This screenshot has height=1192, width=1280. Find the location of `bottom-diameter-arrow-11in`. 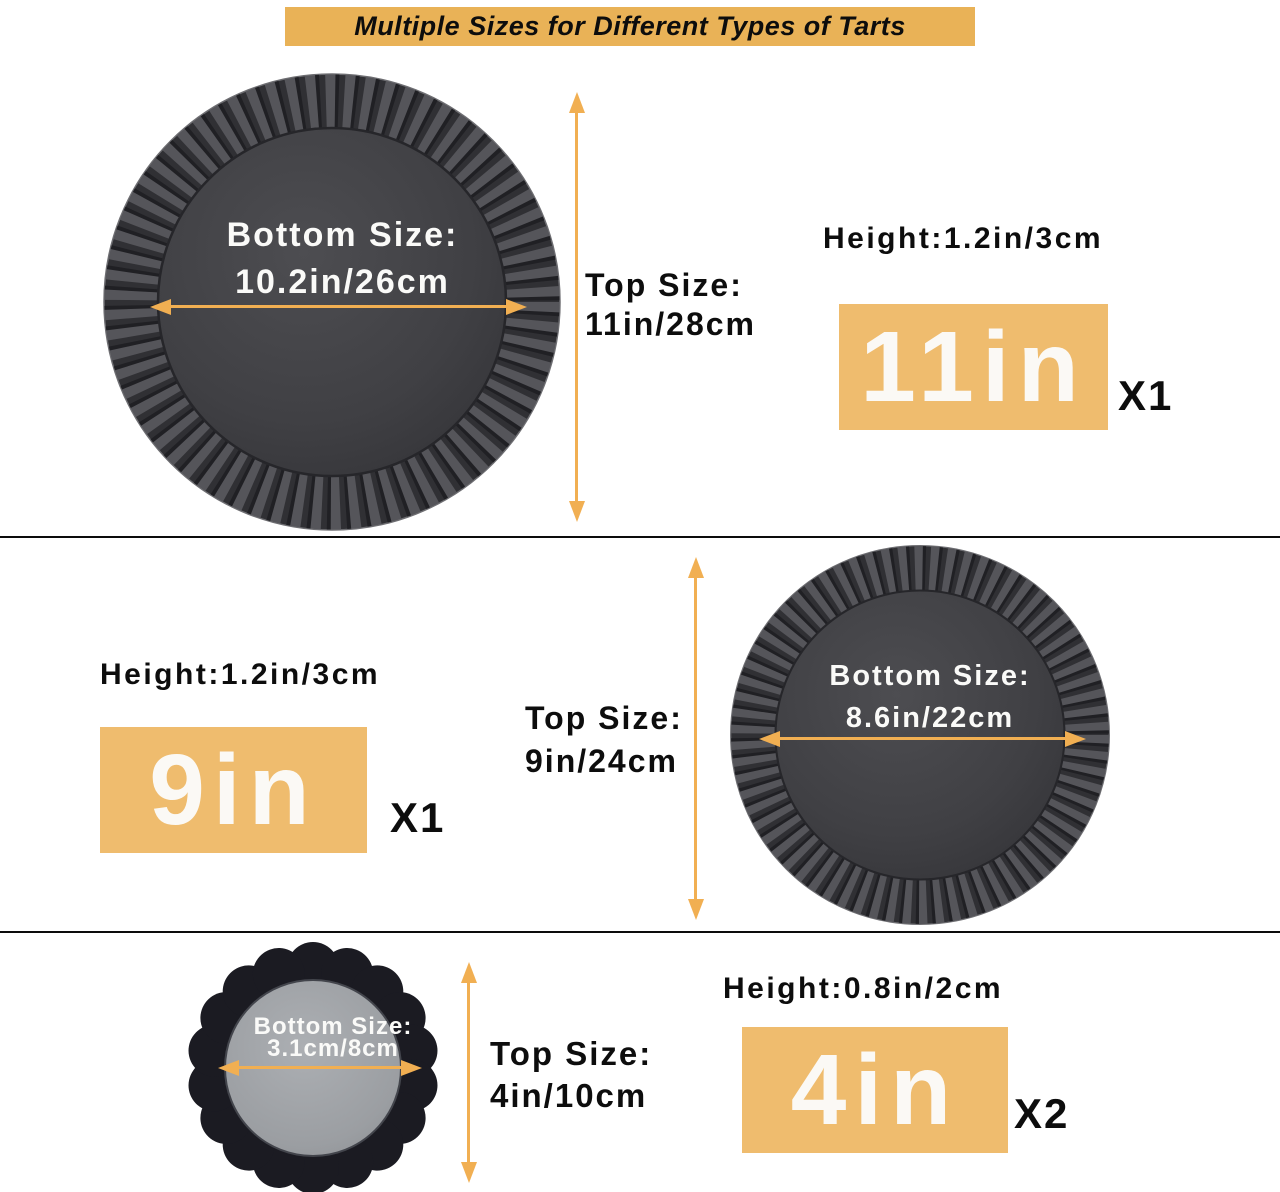

bottom-diameter-arrow-11in is located at coordinates (338, 306).